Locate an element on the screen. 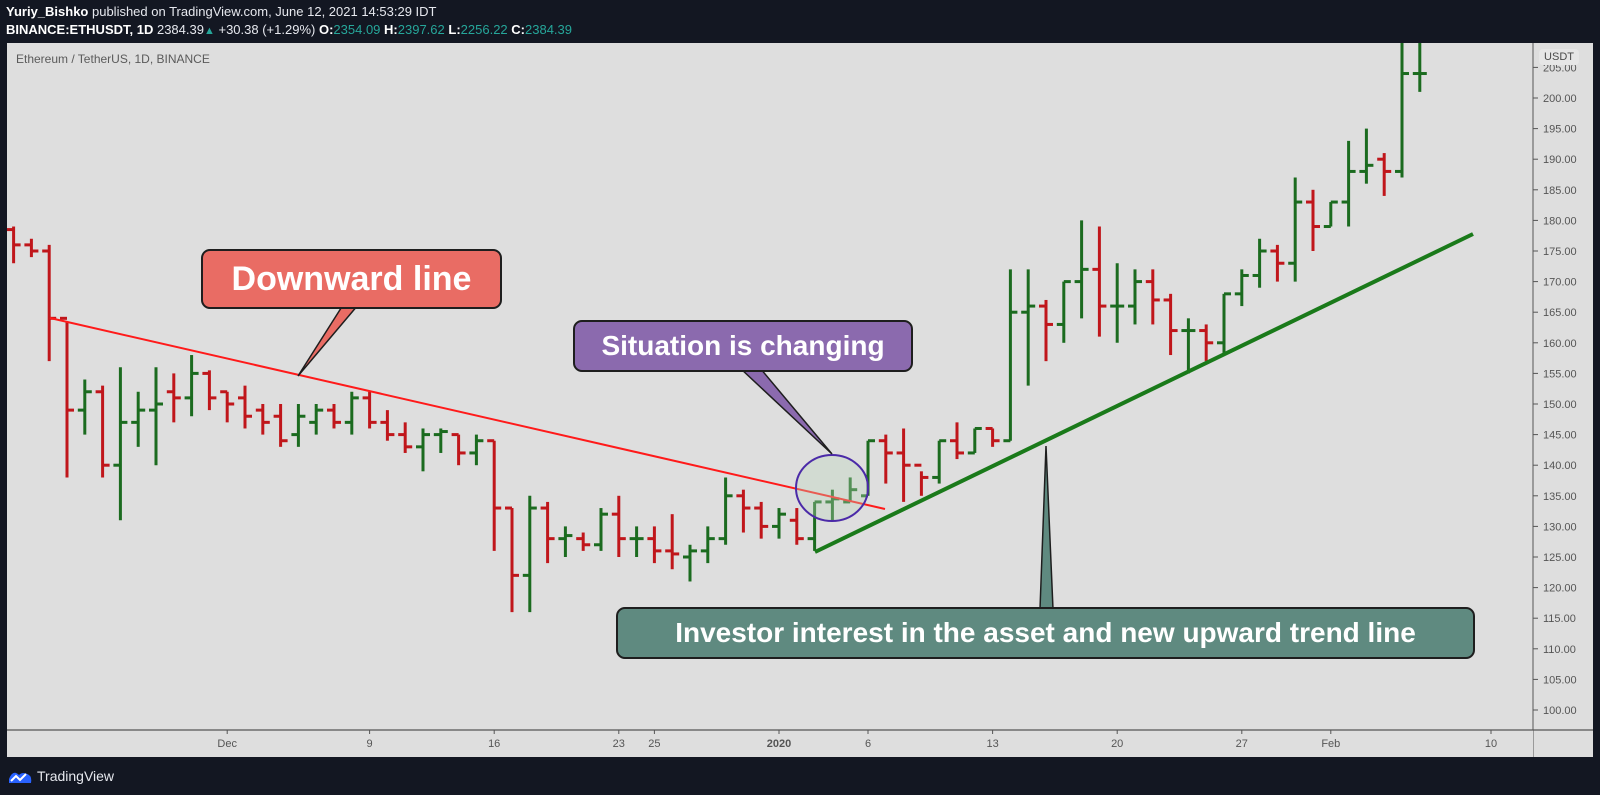  downward-trend-line is located at coordinates (467, 413).